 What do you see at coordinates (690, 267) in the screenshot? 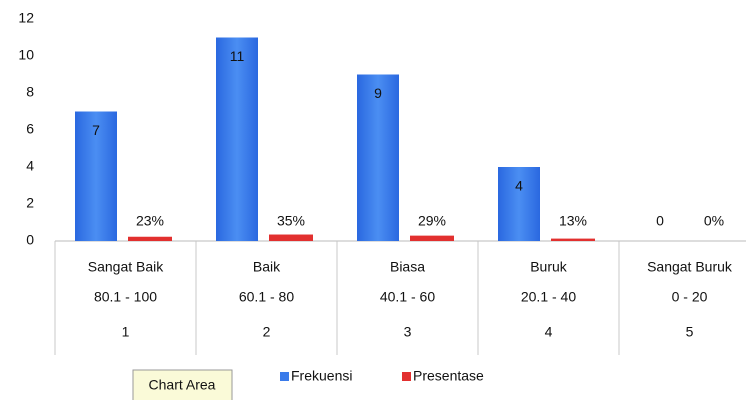
I see `x-tick-label: Sangat Buruk` at bounding box center [690, 267].